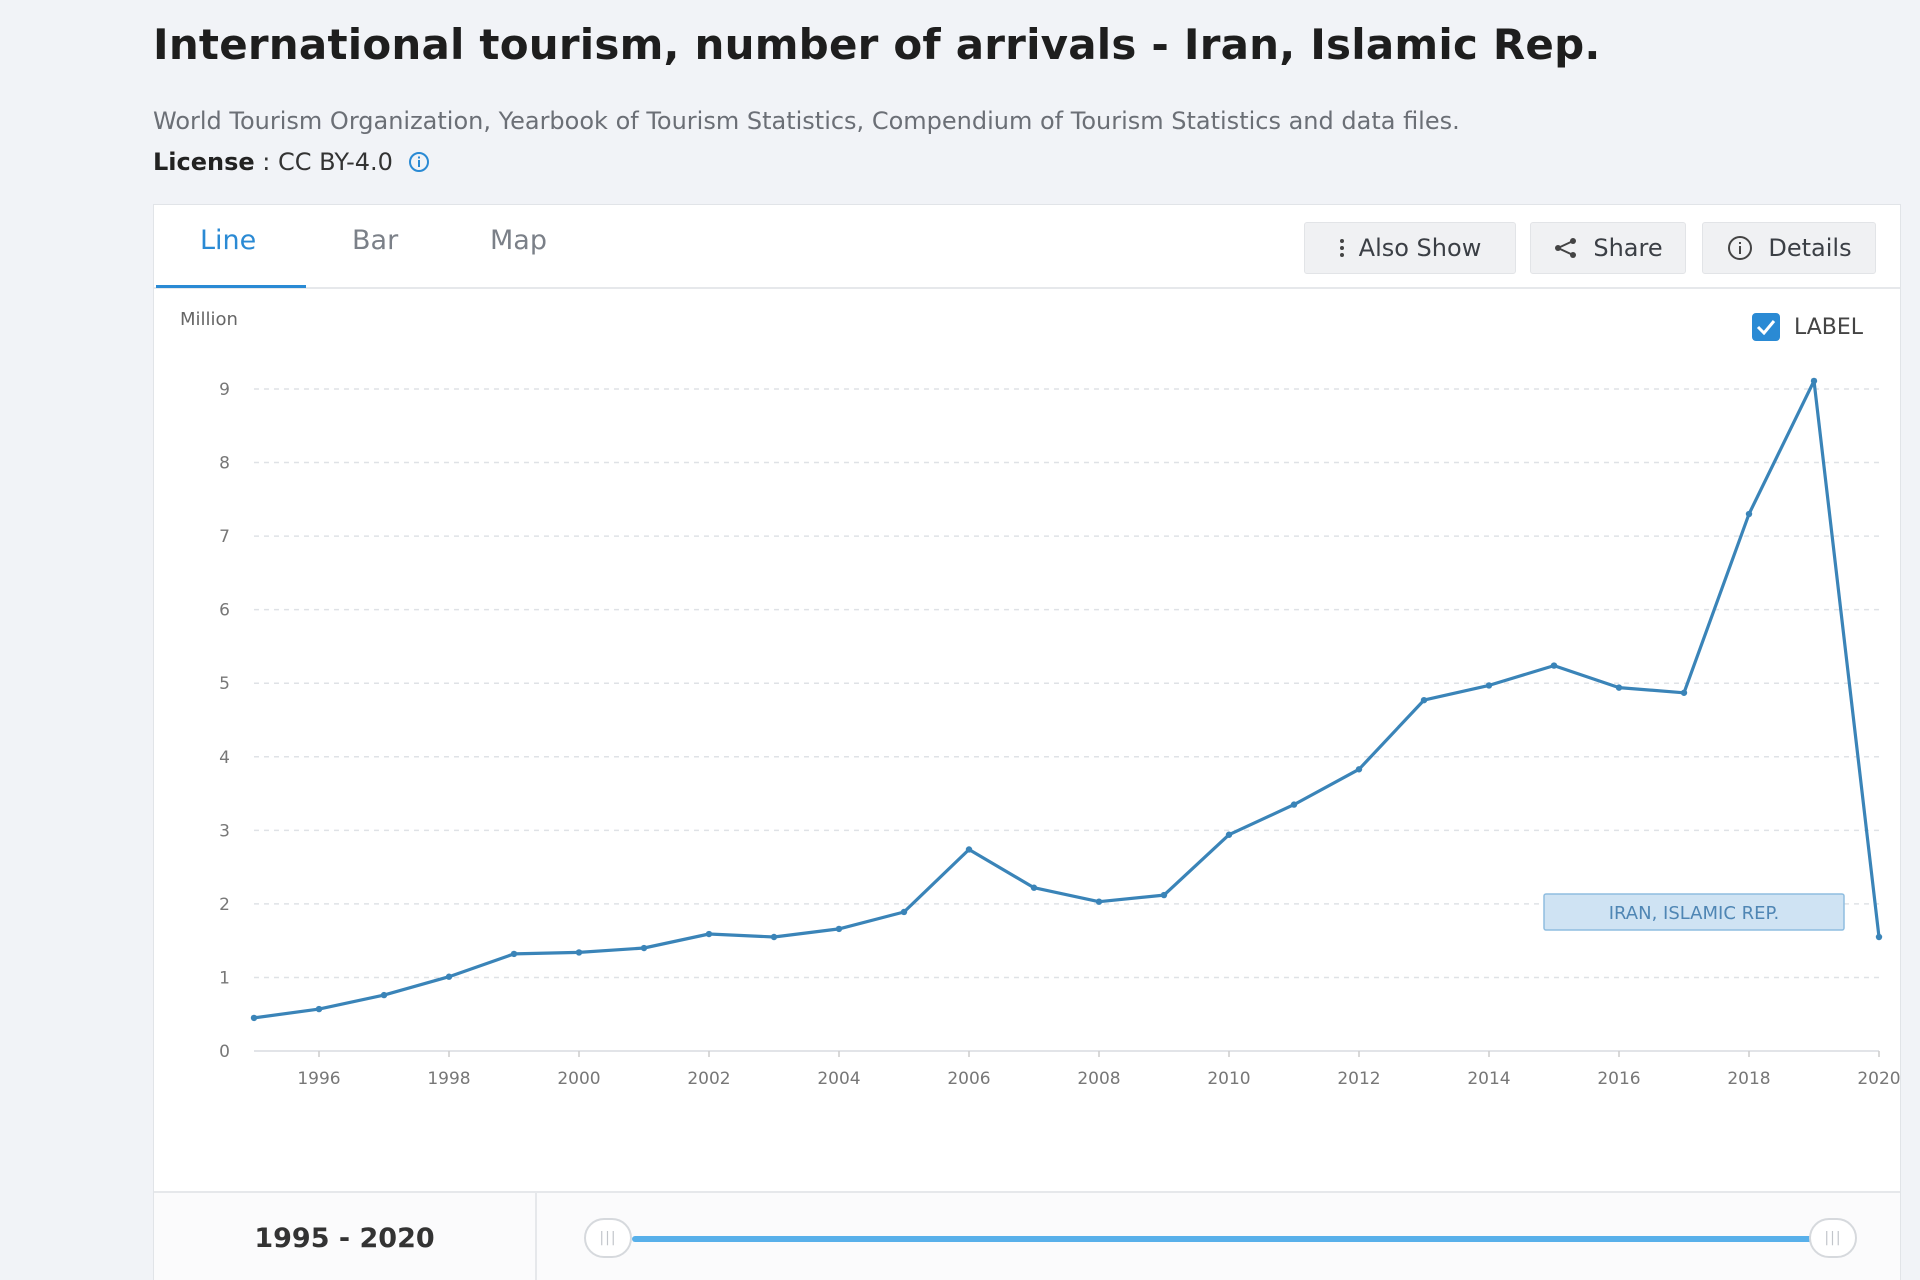  Describe the element at coordinates (1488, 1079) in the screenshot. I see `x-tick-label: 2014` at that location.